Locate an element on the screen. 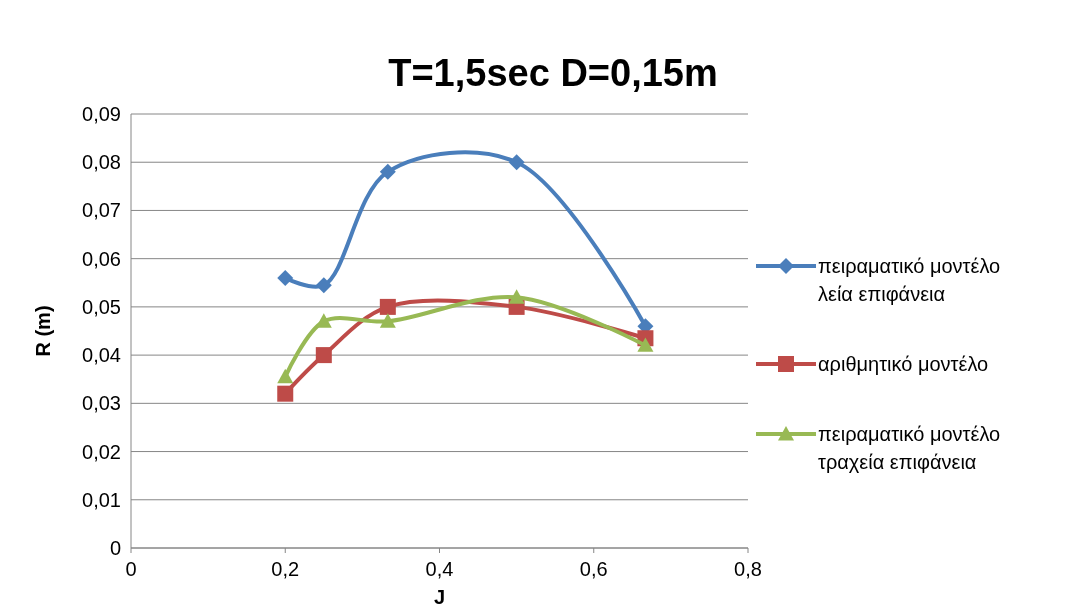 The height and width of the screenshot is (605, 1065). chart-title: T=1,5sec D=0,15m is located at coordinates (553, 73).